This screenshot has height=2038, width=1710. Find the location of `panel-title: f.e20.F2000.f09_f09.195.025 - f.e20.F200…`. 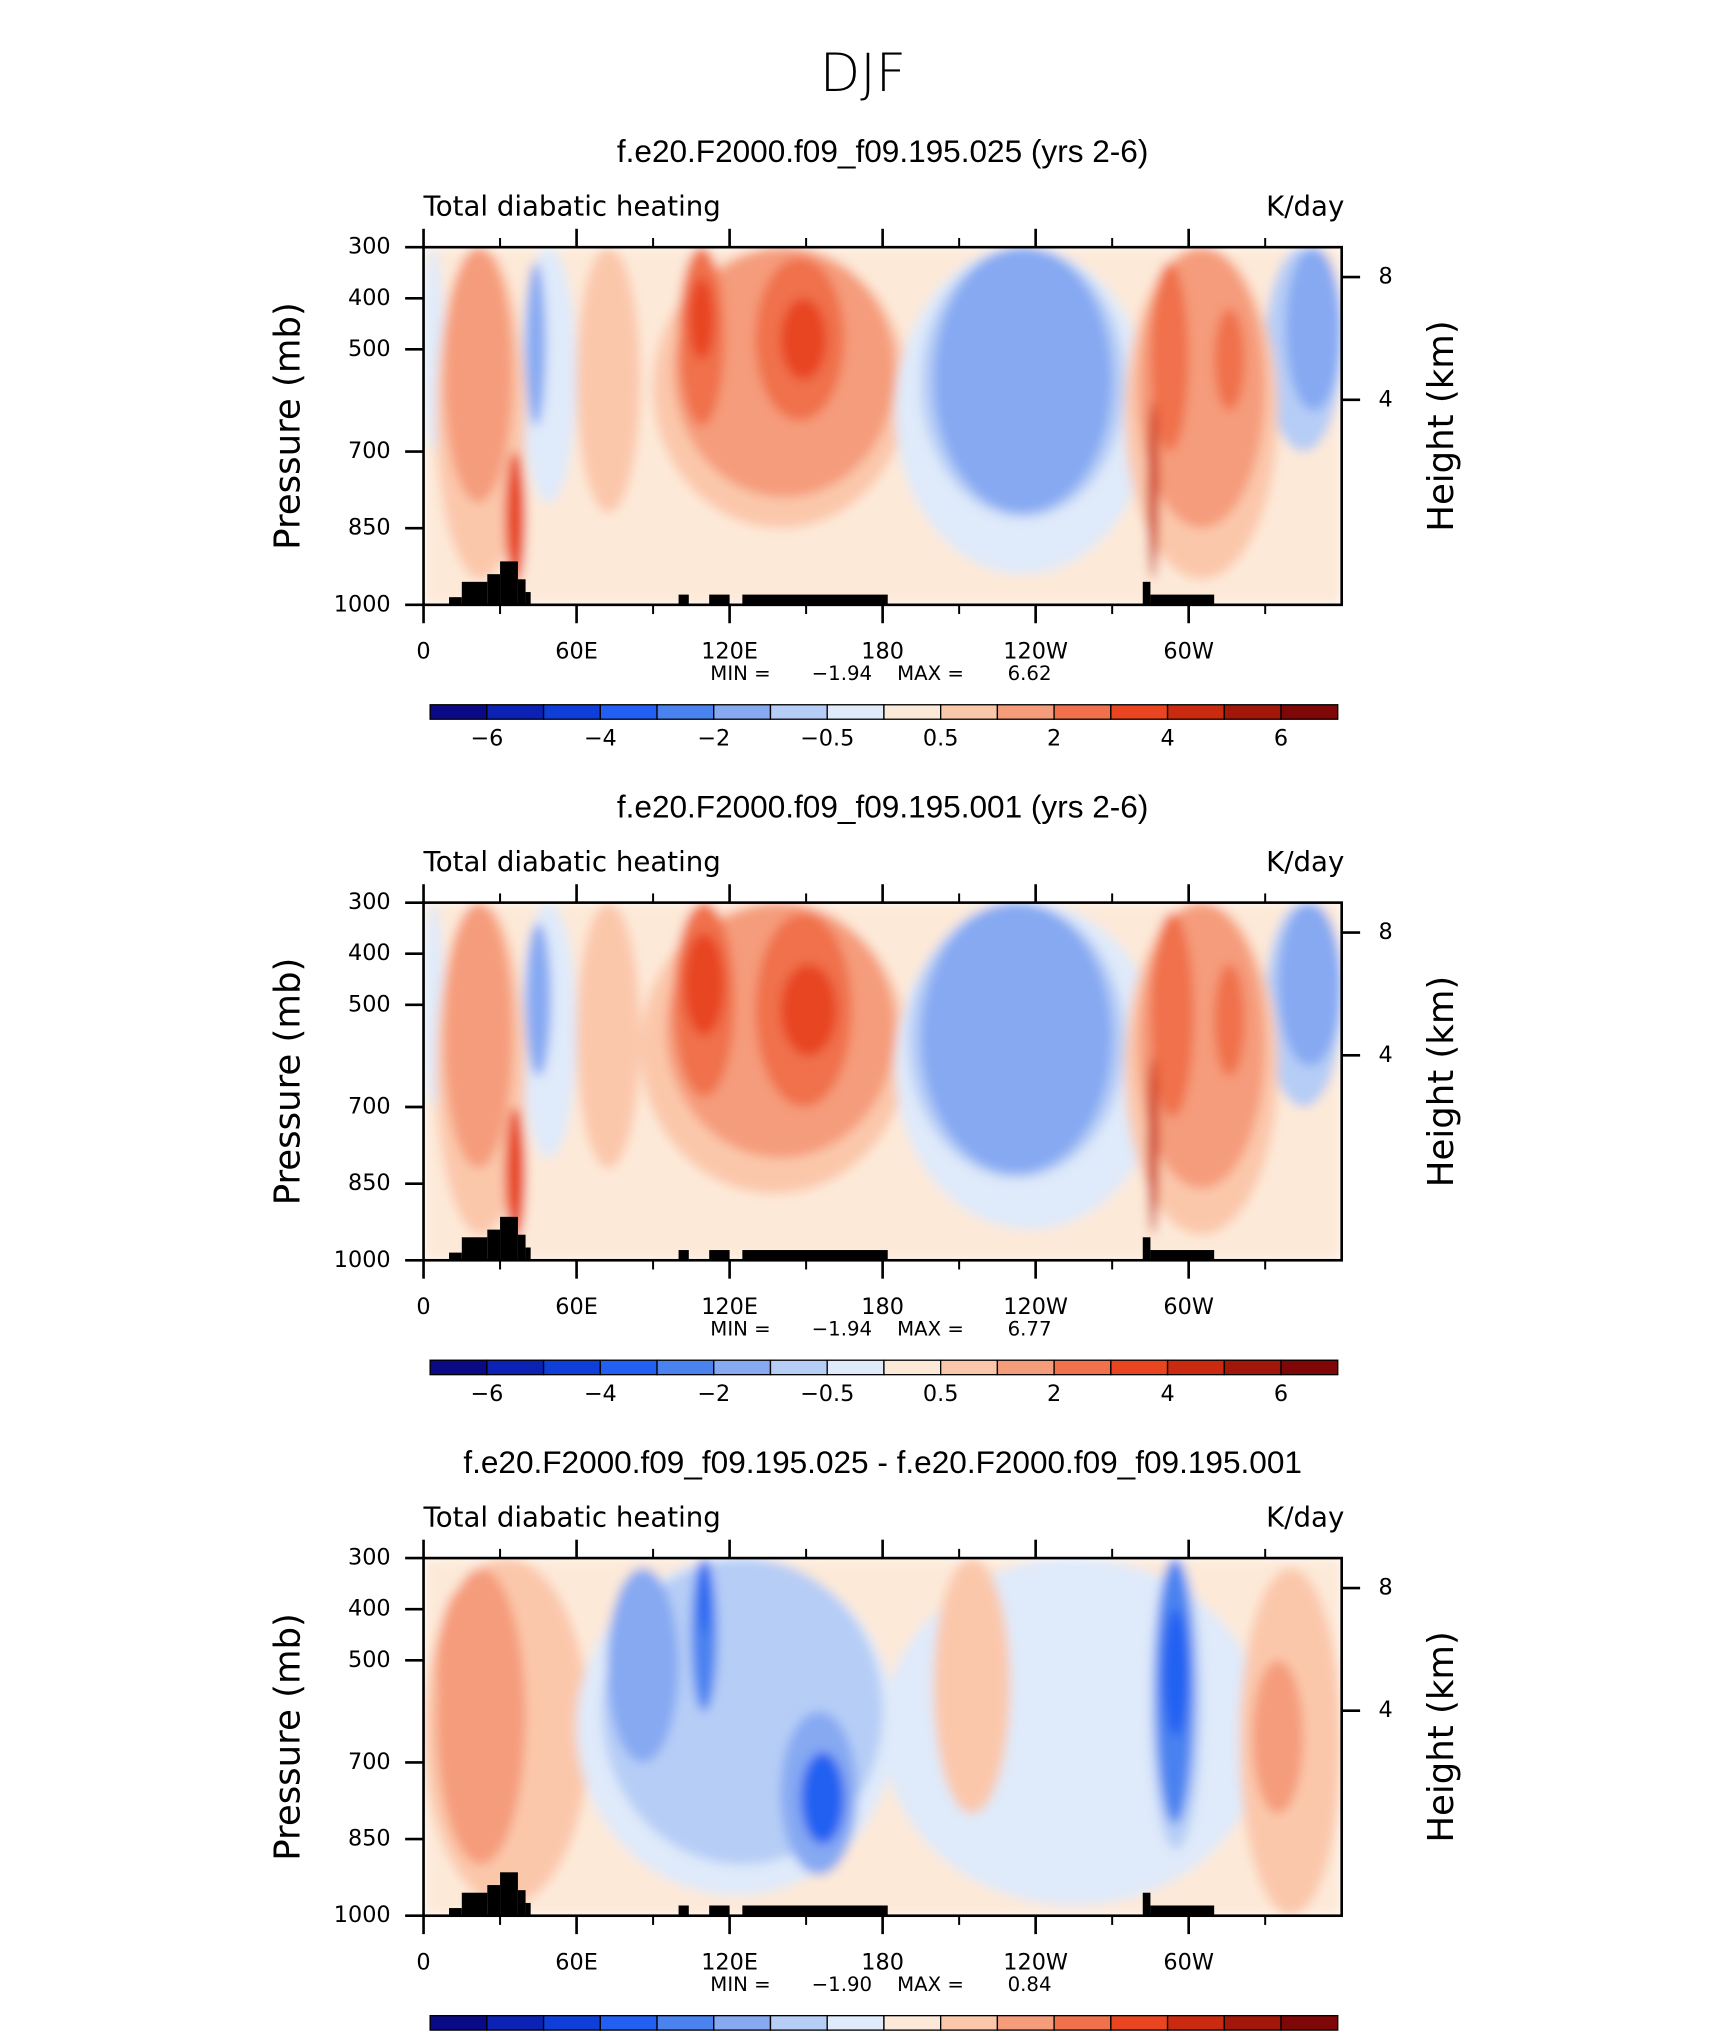

panel-title: f.e20.F2000.f09_f09.195.025 - f.e20.F200… is located at coordinates (882, 1462).